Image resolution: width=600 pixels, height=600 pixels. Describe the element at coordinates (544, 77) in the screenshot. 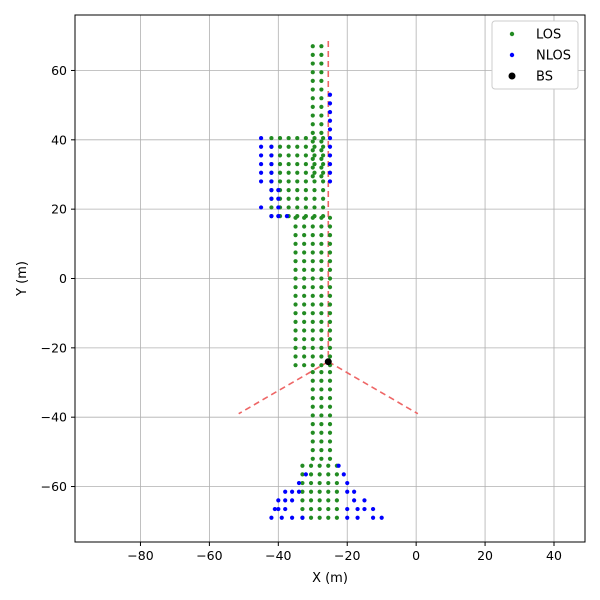

I see `legend-label-bs: BS` at that location.